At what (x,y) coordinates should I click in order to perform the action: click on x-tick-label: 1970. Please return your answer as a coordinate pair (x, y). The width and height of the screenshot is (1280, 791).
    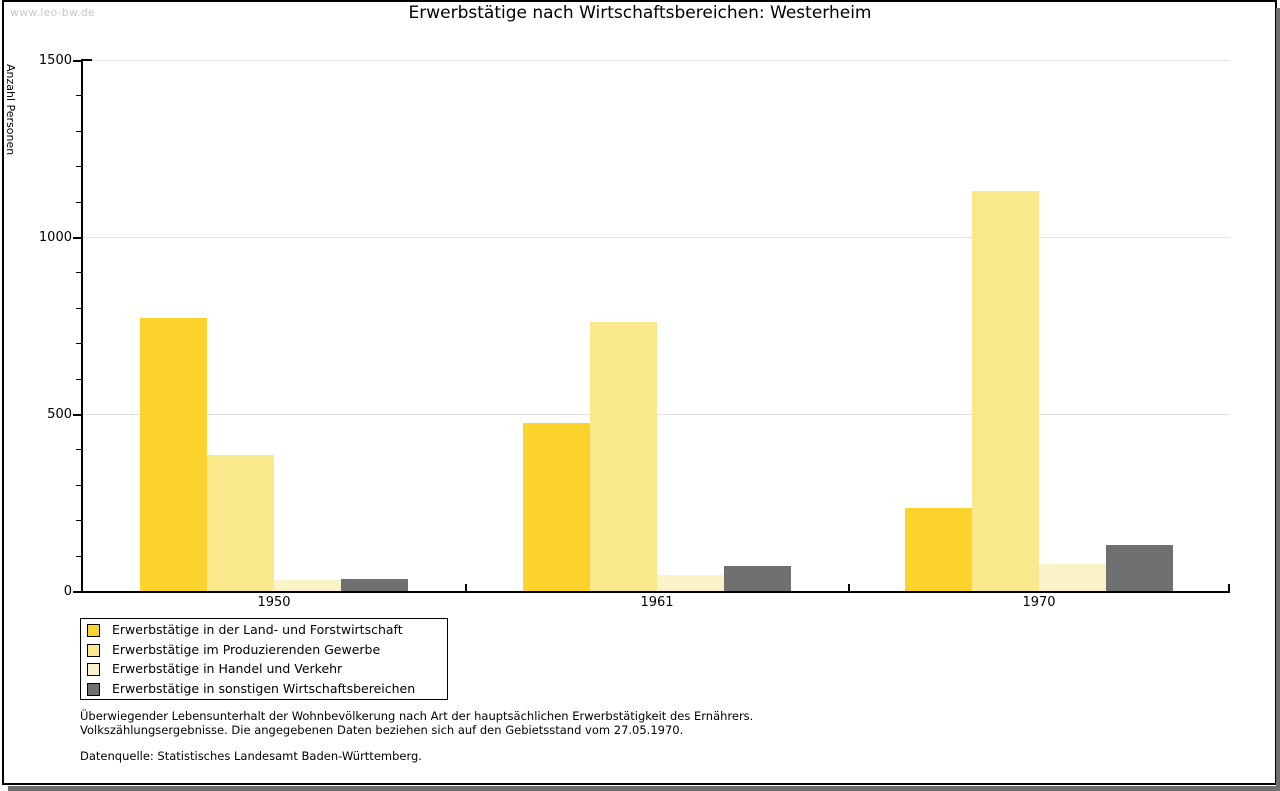
    Looking at the image, I should click on (1039, 602).